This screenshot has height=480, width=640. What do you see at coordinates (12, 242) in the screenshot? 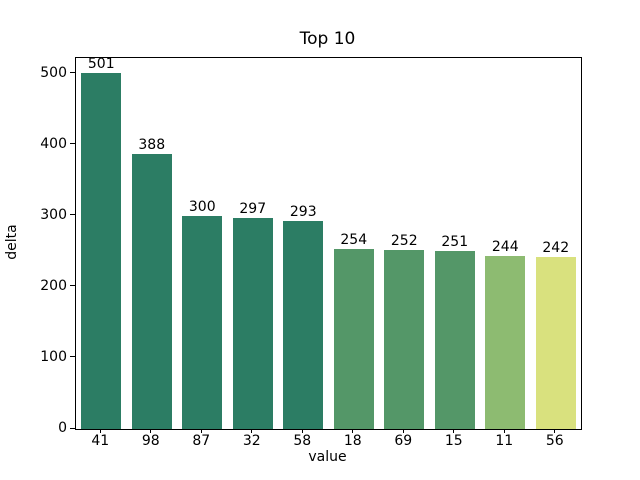
I see `y-axis-label: delta` at bounding box center [12, 242].